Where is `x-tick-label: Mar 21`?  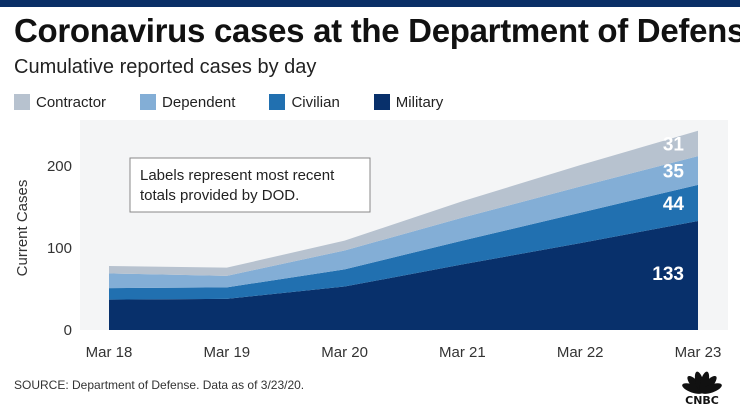
x-tick-label: Mar 21 is located at coordinates (462, 352).